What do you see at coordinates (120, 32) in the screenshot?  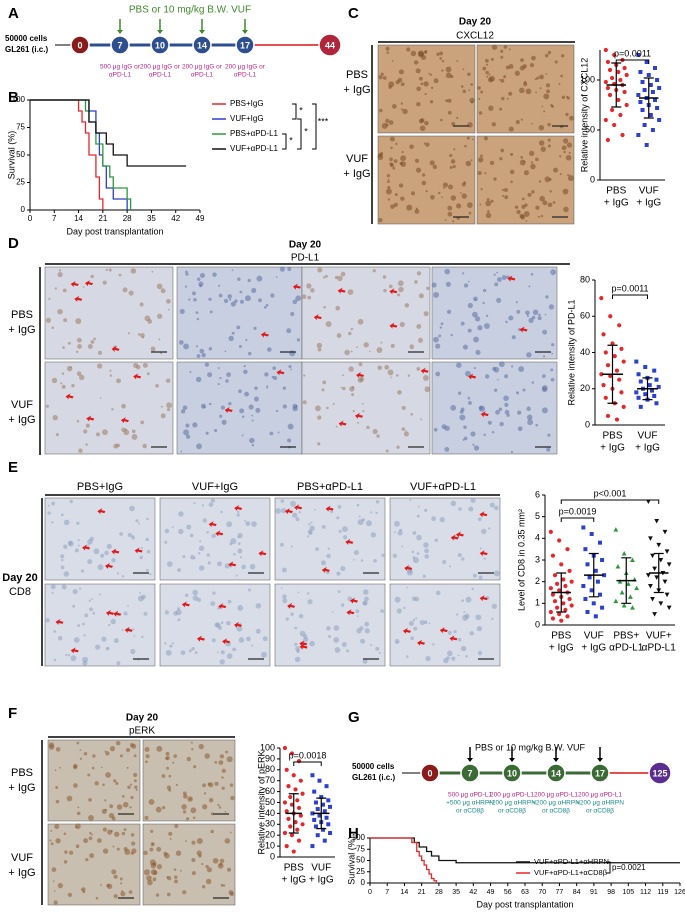 I see `arrowhead` at bounding box center [120, 32].